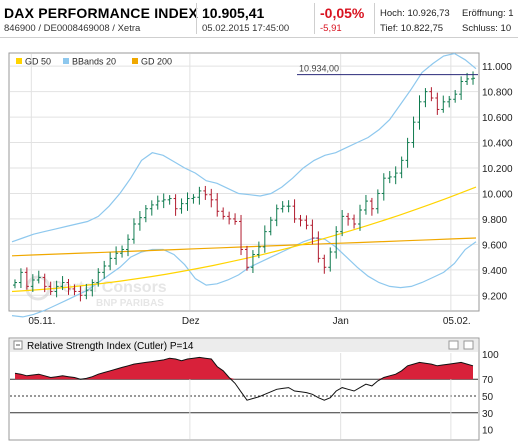 The height and width of the screenshot is (446, 518). What do you see at coordinates (244, 345) in the screenshot?
I see `rsi-title-bar` at bounding box center [244, 345].